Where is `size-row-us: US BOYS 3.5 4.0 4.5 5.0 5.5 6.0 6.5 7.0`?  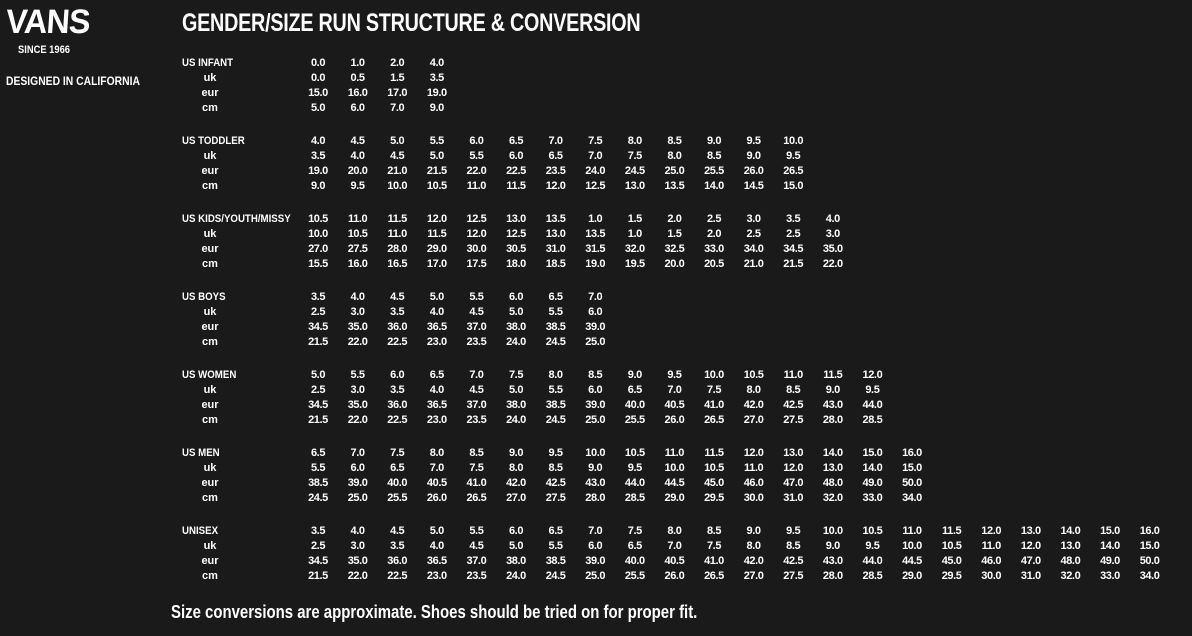
size-row-us: US BOYS 3.5 4.0 4.5 5.0 5.5 6.0 6.5 7.0 is located at coordinates (596, 297).